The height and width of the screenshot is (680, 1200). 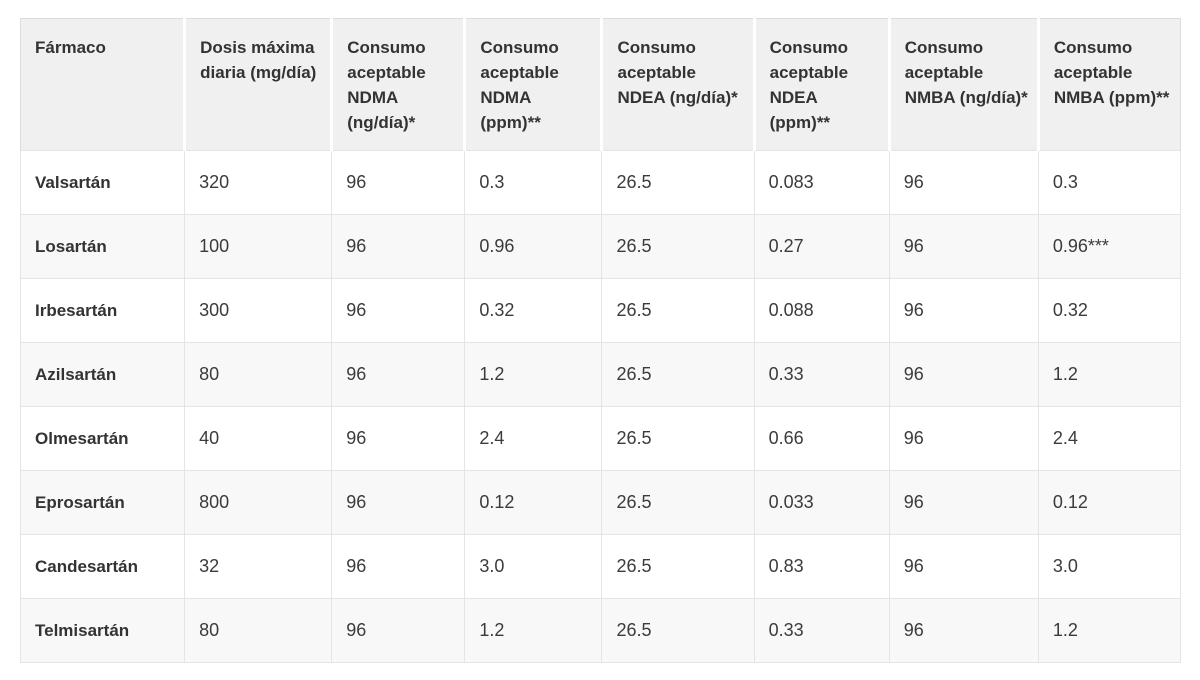 What do you see at coordinates (258, 502) in the screenshot?
I see `value-cell: 800` at bounding box center [258, 502].